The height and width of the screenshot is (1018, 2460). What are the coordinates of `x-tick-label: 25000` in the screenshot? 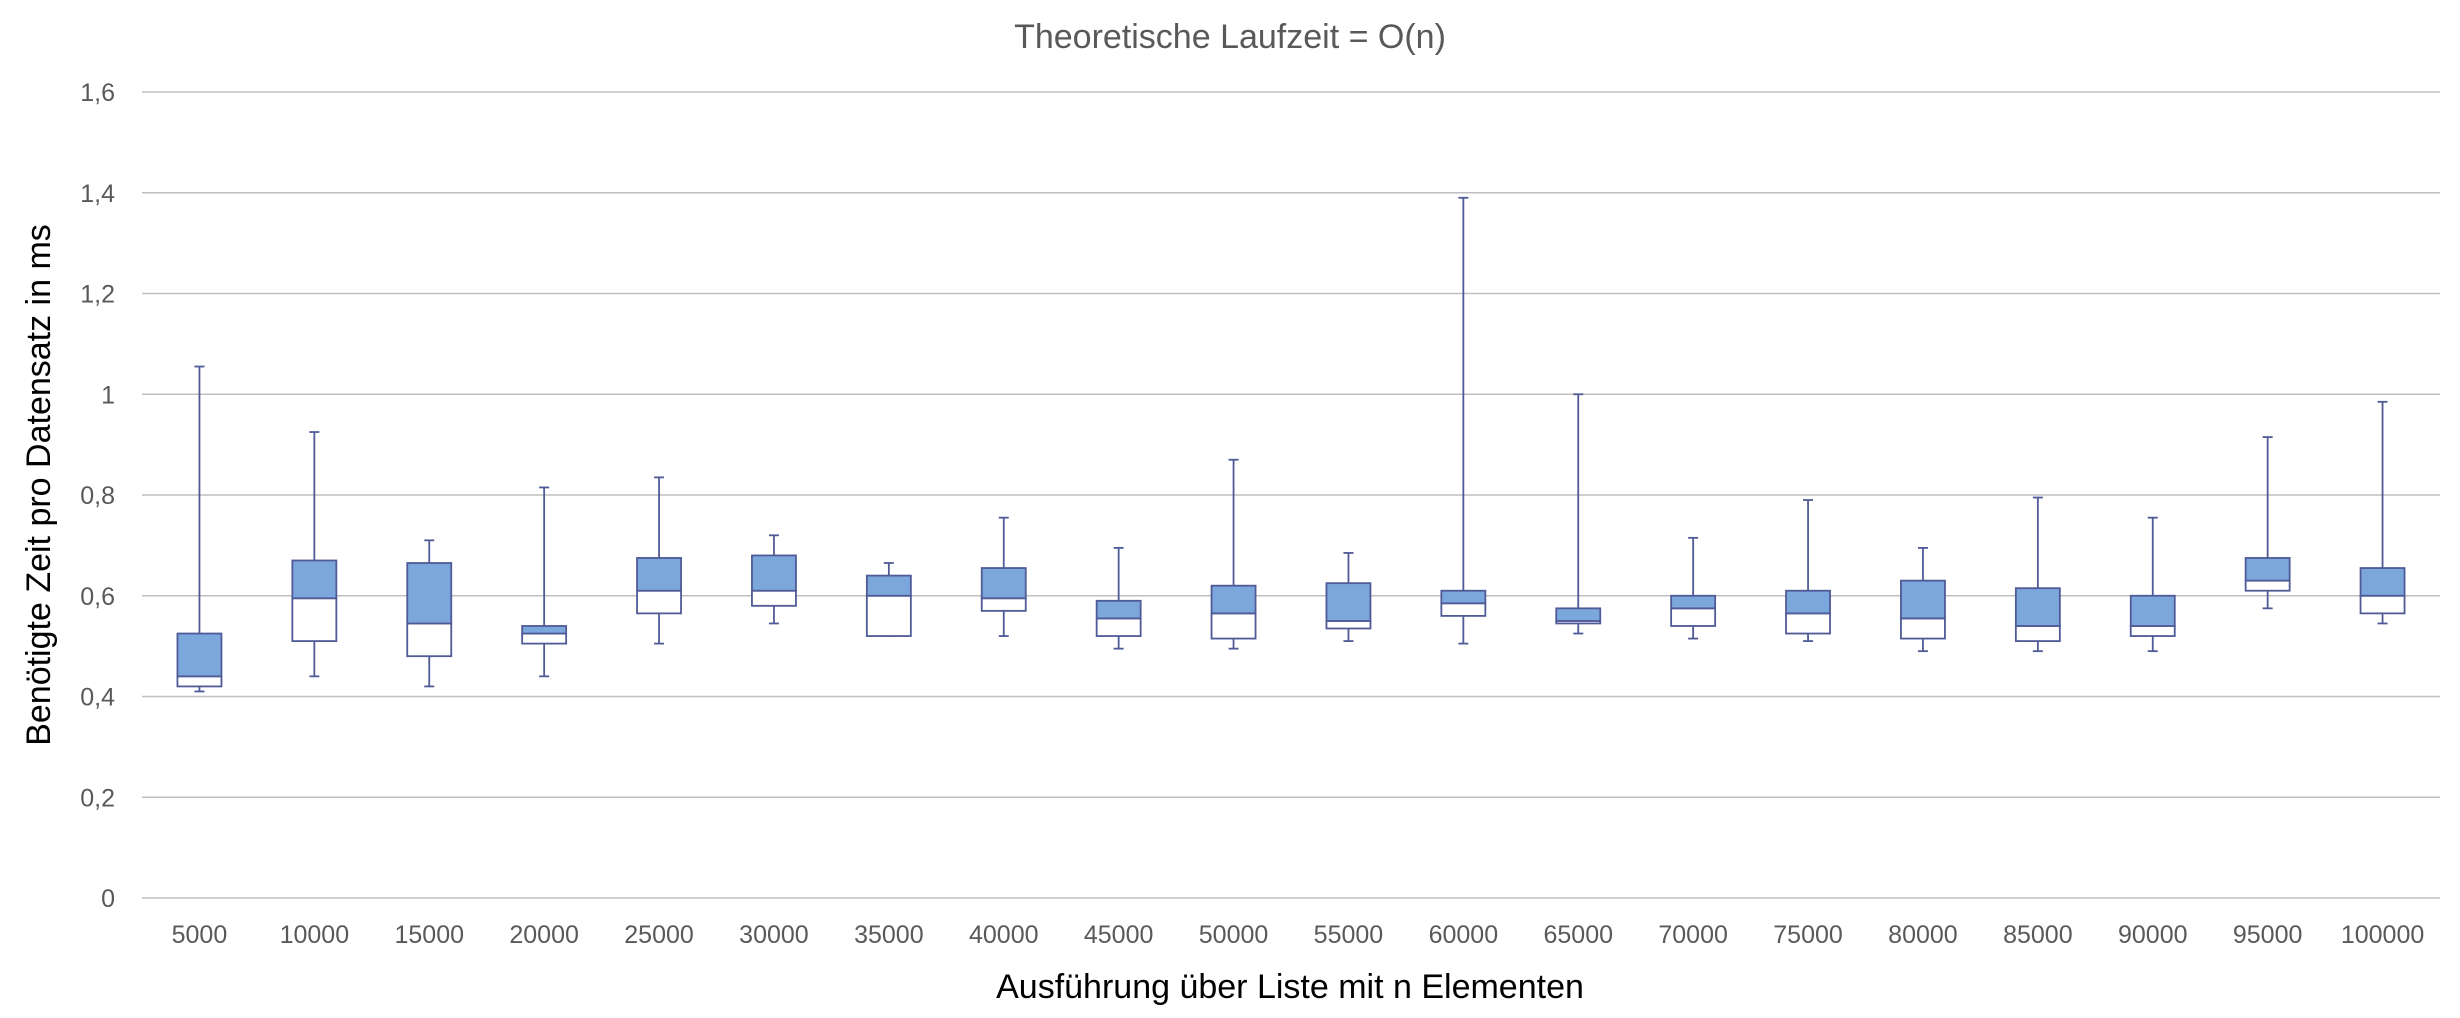 It's located at (659, 935).